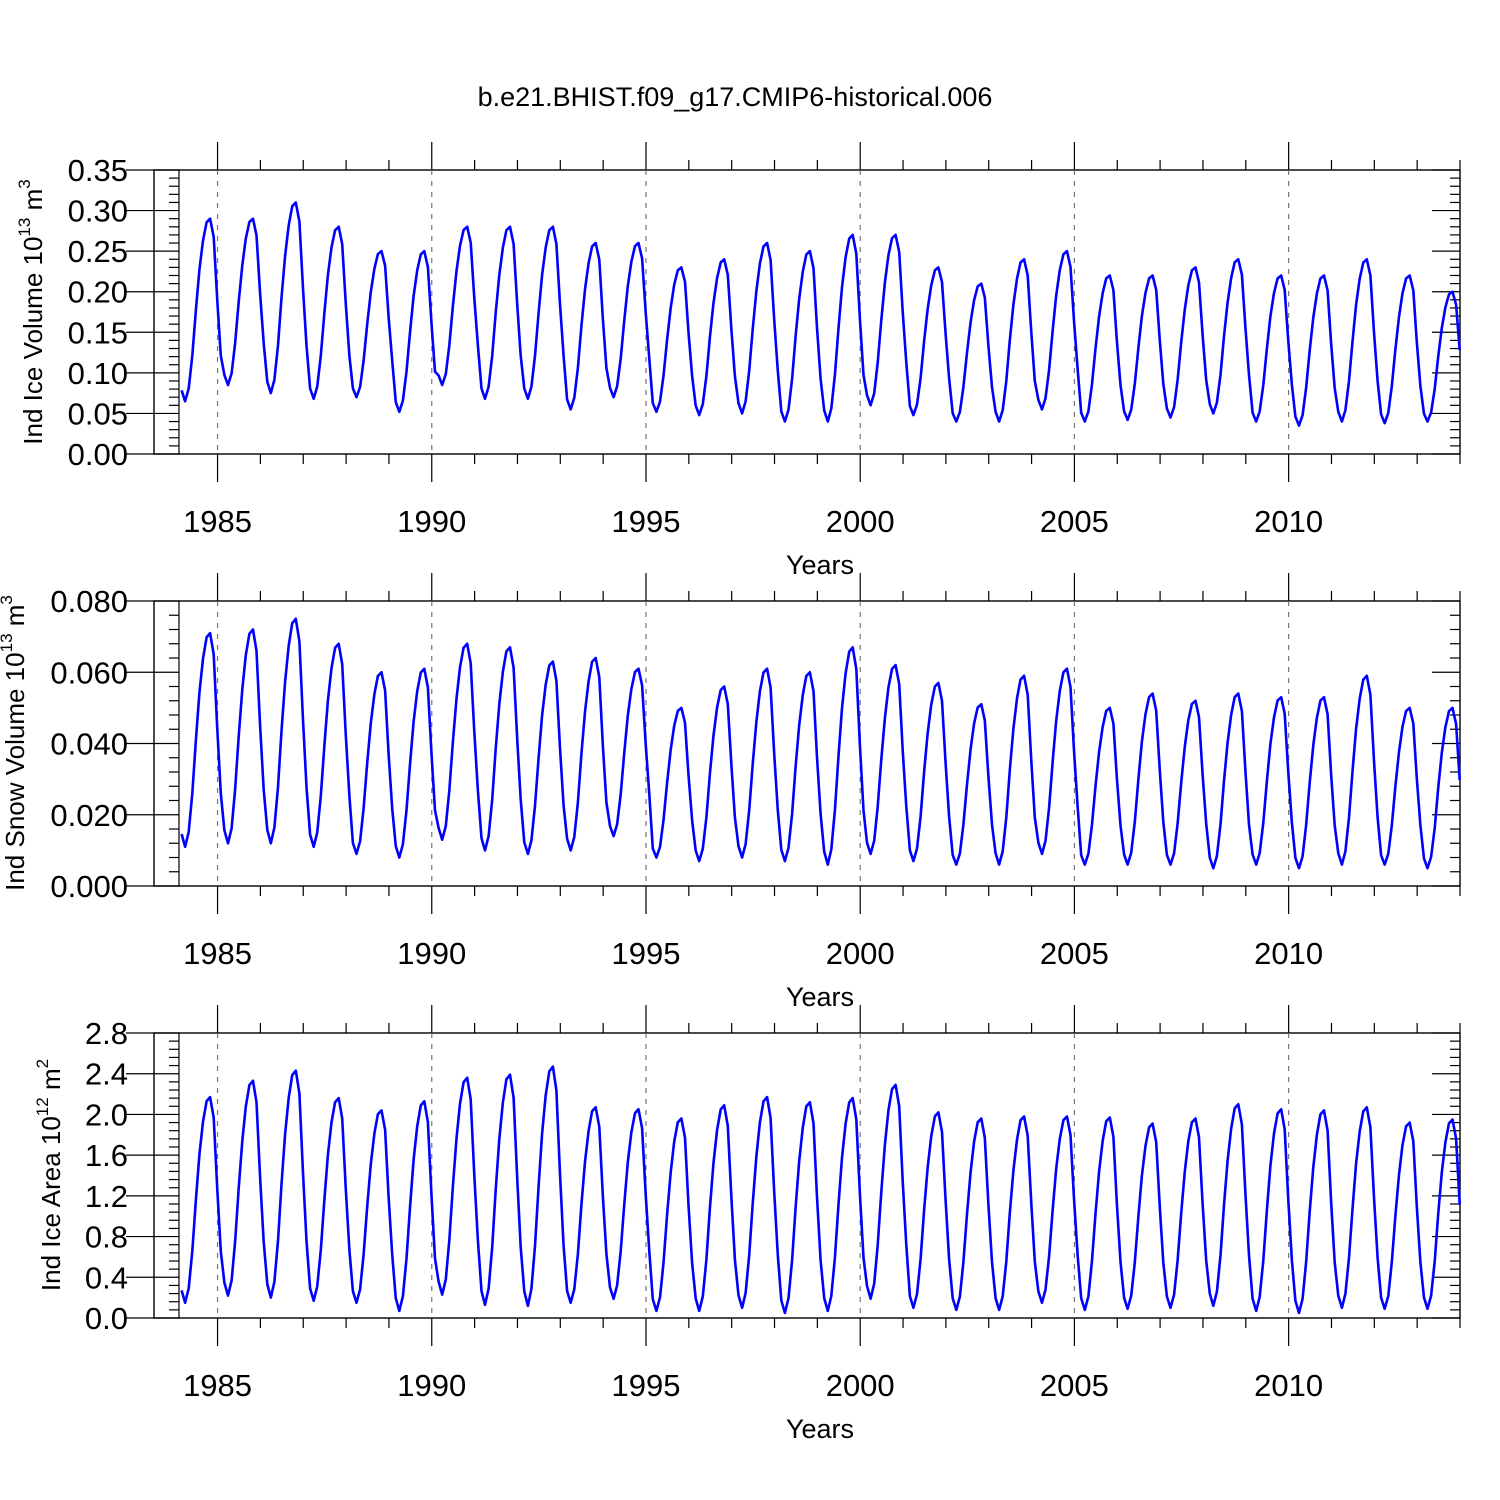  I want to click on y-tick-label: 2.0, so click(106, 1114).